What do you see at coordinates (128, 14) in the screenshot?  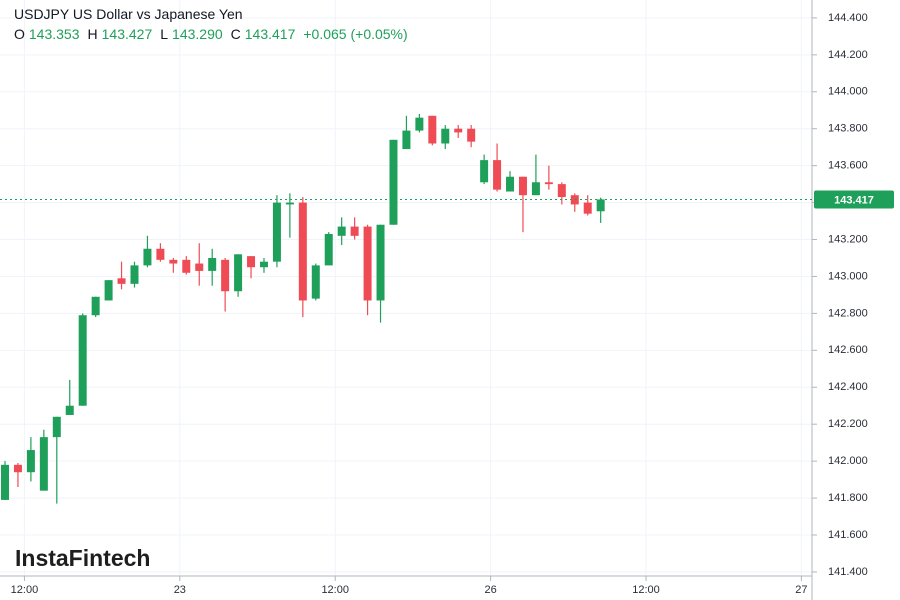 I see `title: USDJPY US Dollar vs Japanese Yen` at bounding box center [128, 14].